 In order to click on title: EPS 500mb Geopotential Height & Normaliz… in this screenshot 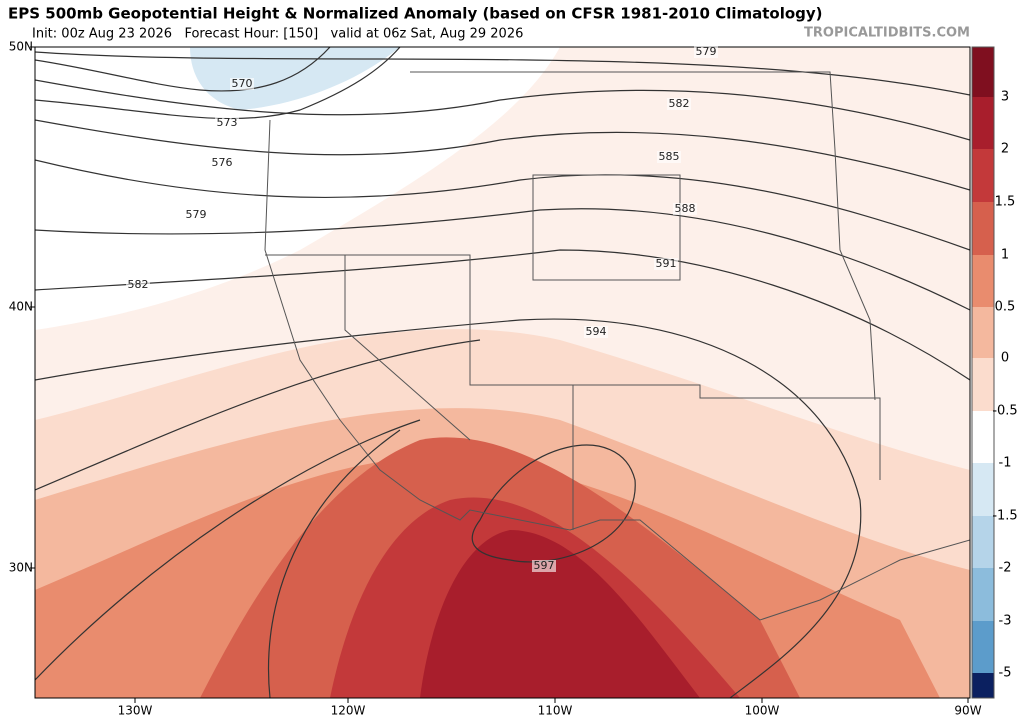, I will do `click(415, 14)`.